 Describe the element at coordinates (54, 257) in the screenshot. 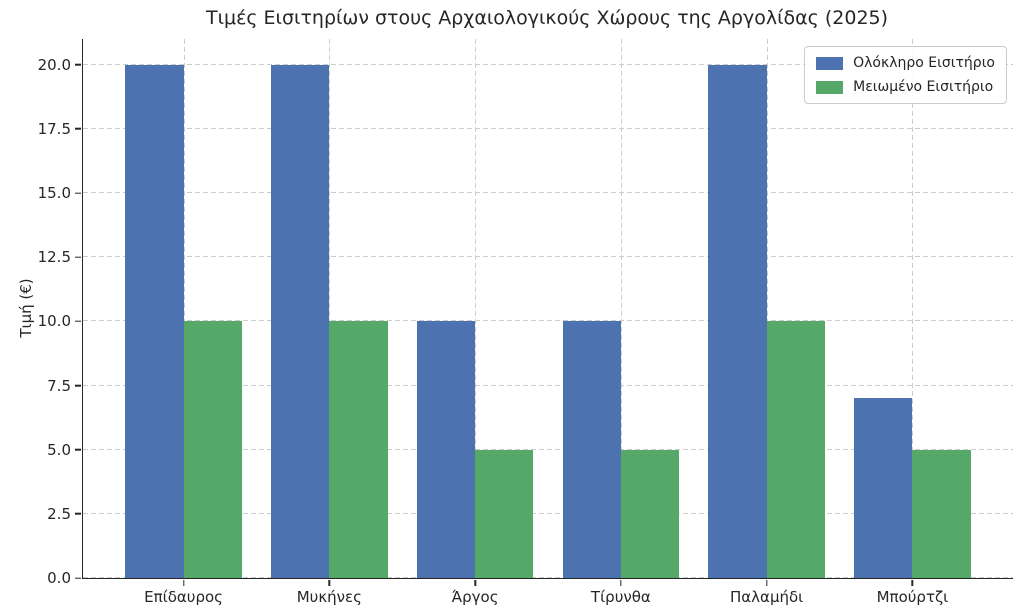

I see `y-tick-label: 12.5` at that location.